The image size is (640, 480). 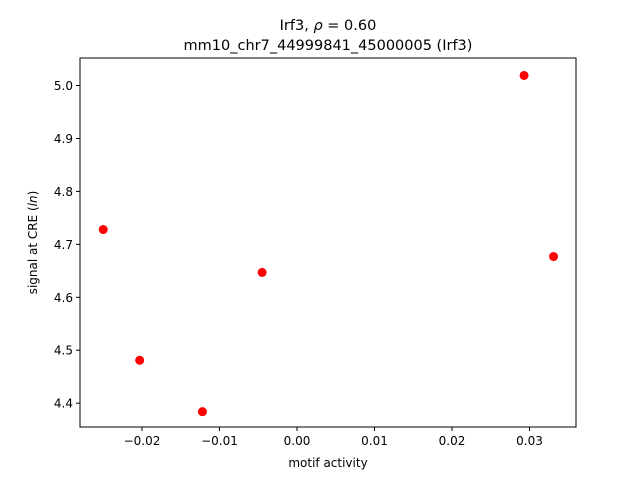 I want to click on x-tick-label: −0.02, so click(x=142, y=441).